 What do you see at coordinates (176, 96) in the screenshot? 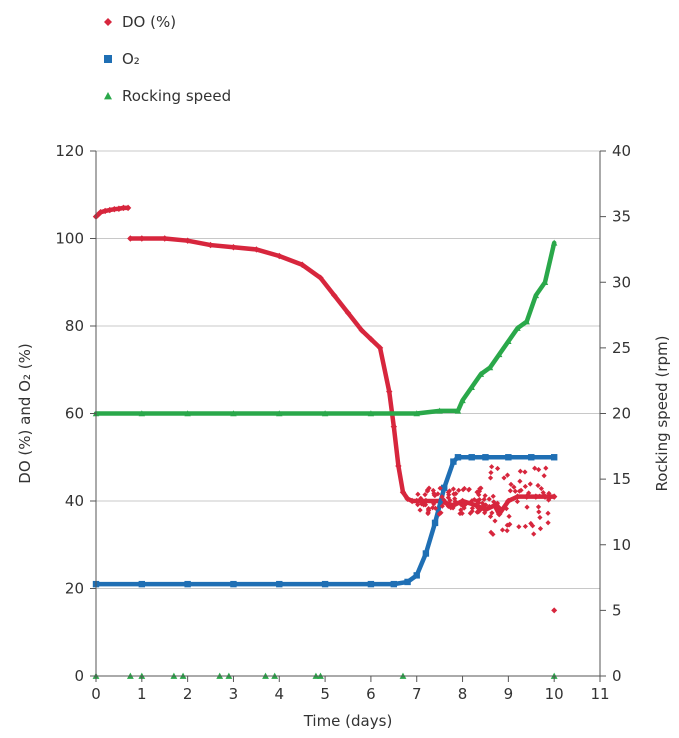
I see `legend-label: Rocking speed` at bounding box center [176, 96].